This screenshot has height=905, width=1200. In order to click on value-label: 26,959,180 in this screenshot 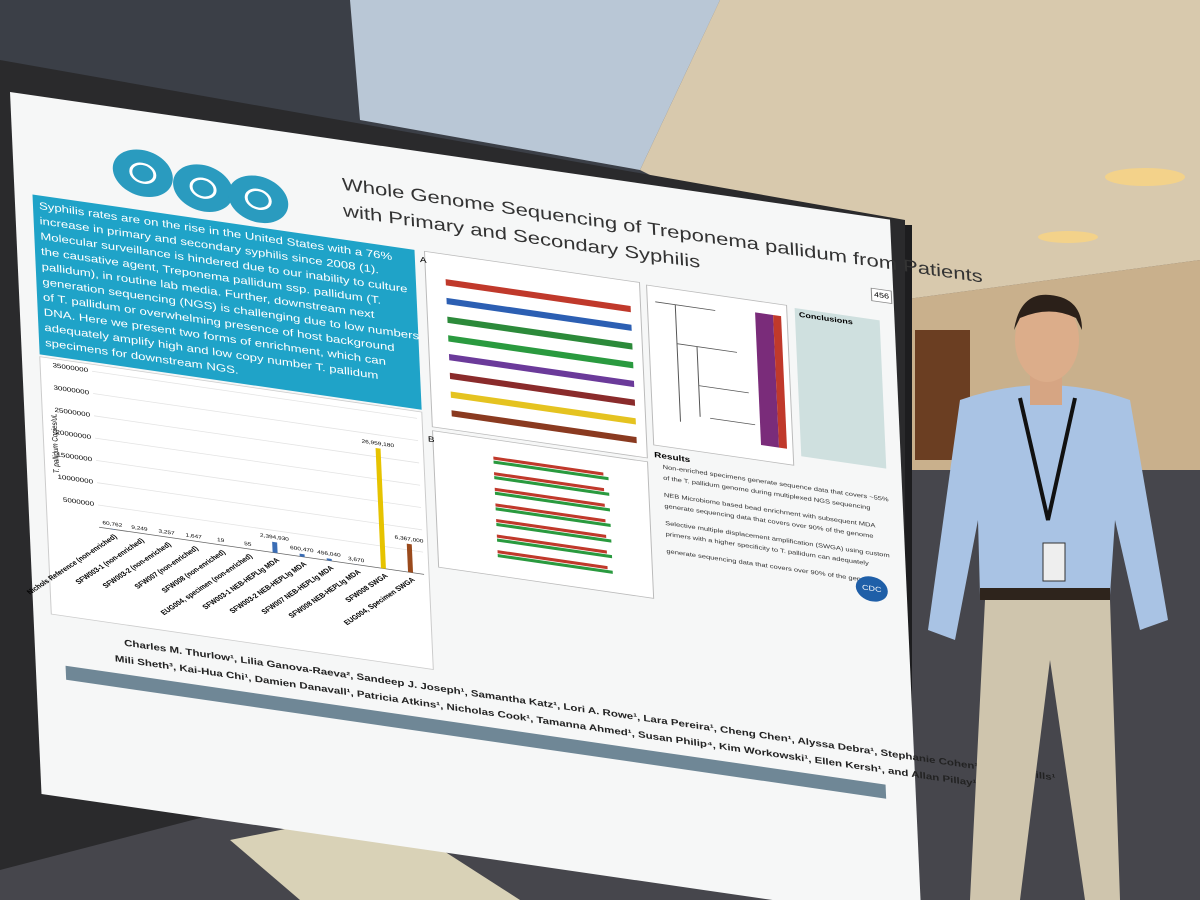, I will do `click(379, 444)`.